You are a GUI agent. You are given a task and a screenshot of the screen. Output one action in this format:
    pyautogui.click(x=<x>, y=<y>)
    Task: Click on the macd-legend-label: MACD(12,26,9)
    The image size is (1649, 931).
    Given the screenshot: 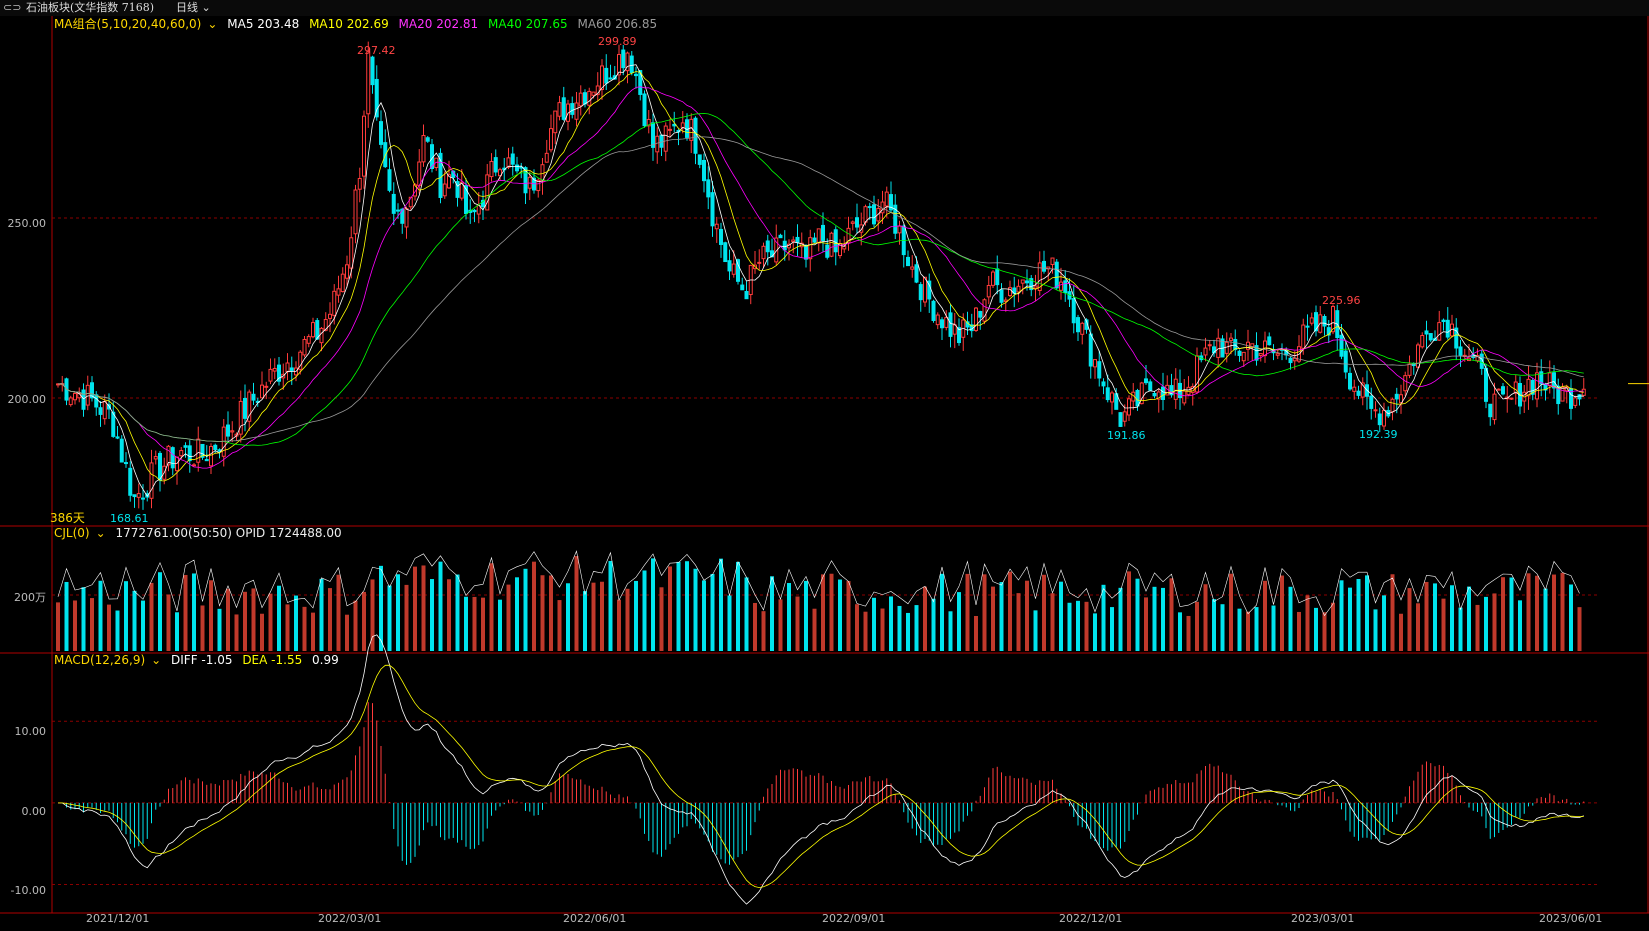 What is the action you would take?
    pyautogui.click(x=100, y=660)
    